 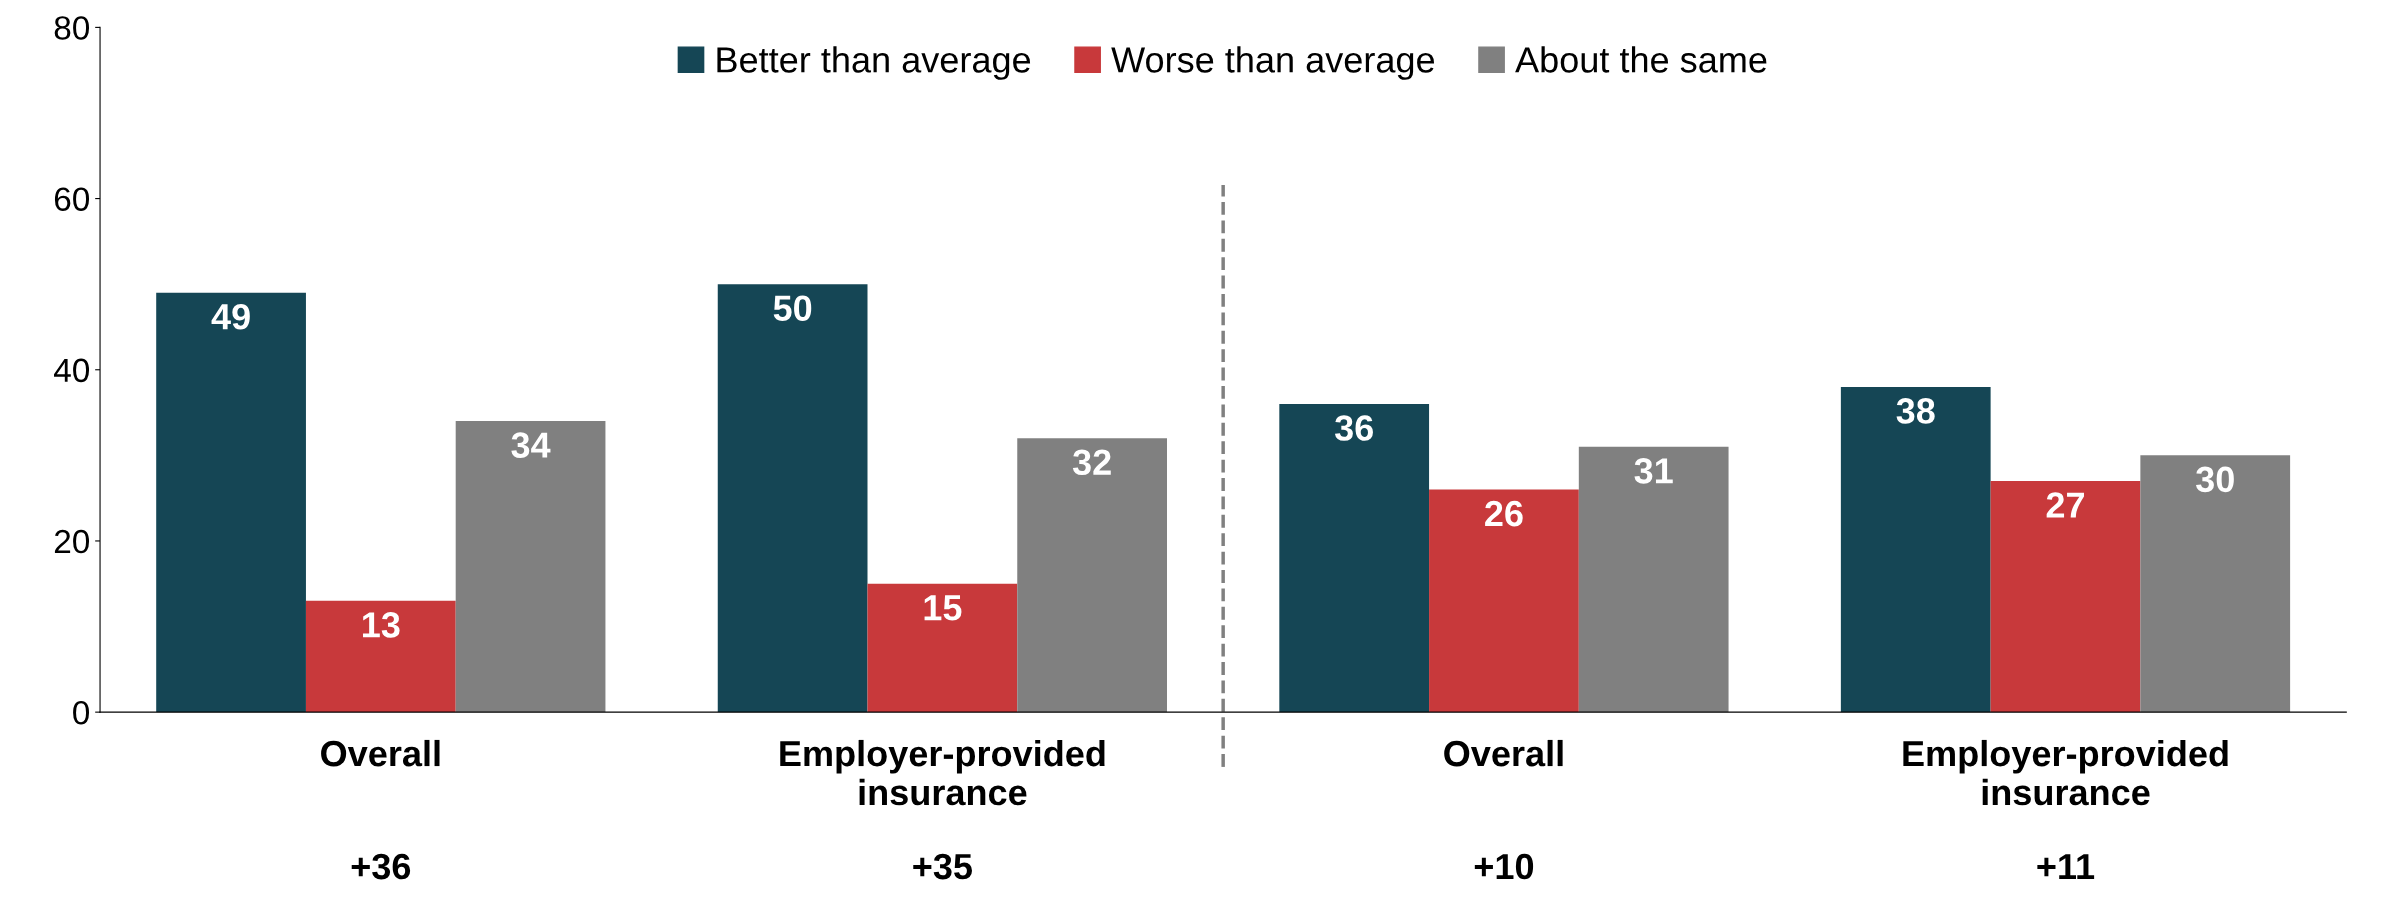 What do you see at coordinates (1091, 462) in the screenshot?
I see `data-label: 32` at bounding box center [1091, 462].